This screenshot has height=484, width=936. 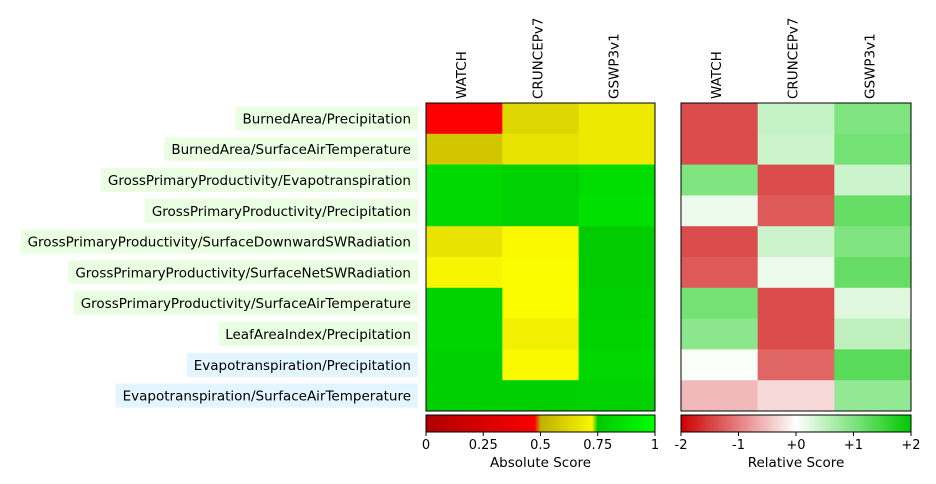 What do you see at coordinates (655, 445) in the screenshot?
I see `colorbar-tick-label: 1` at bounding box center [655, 445].